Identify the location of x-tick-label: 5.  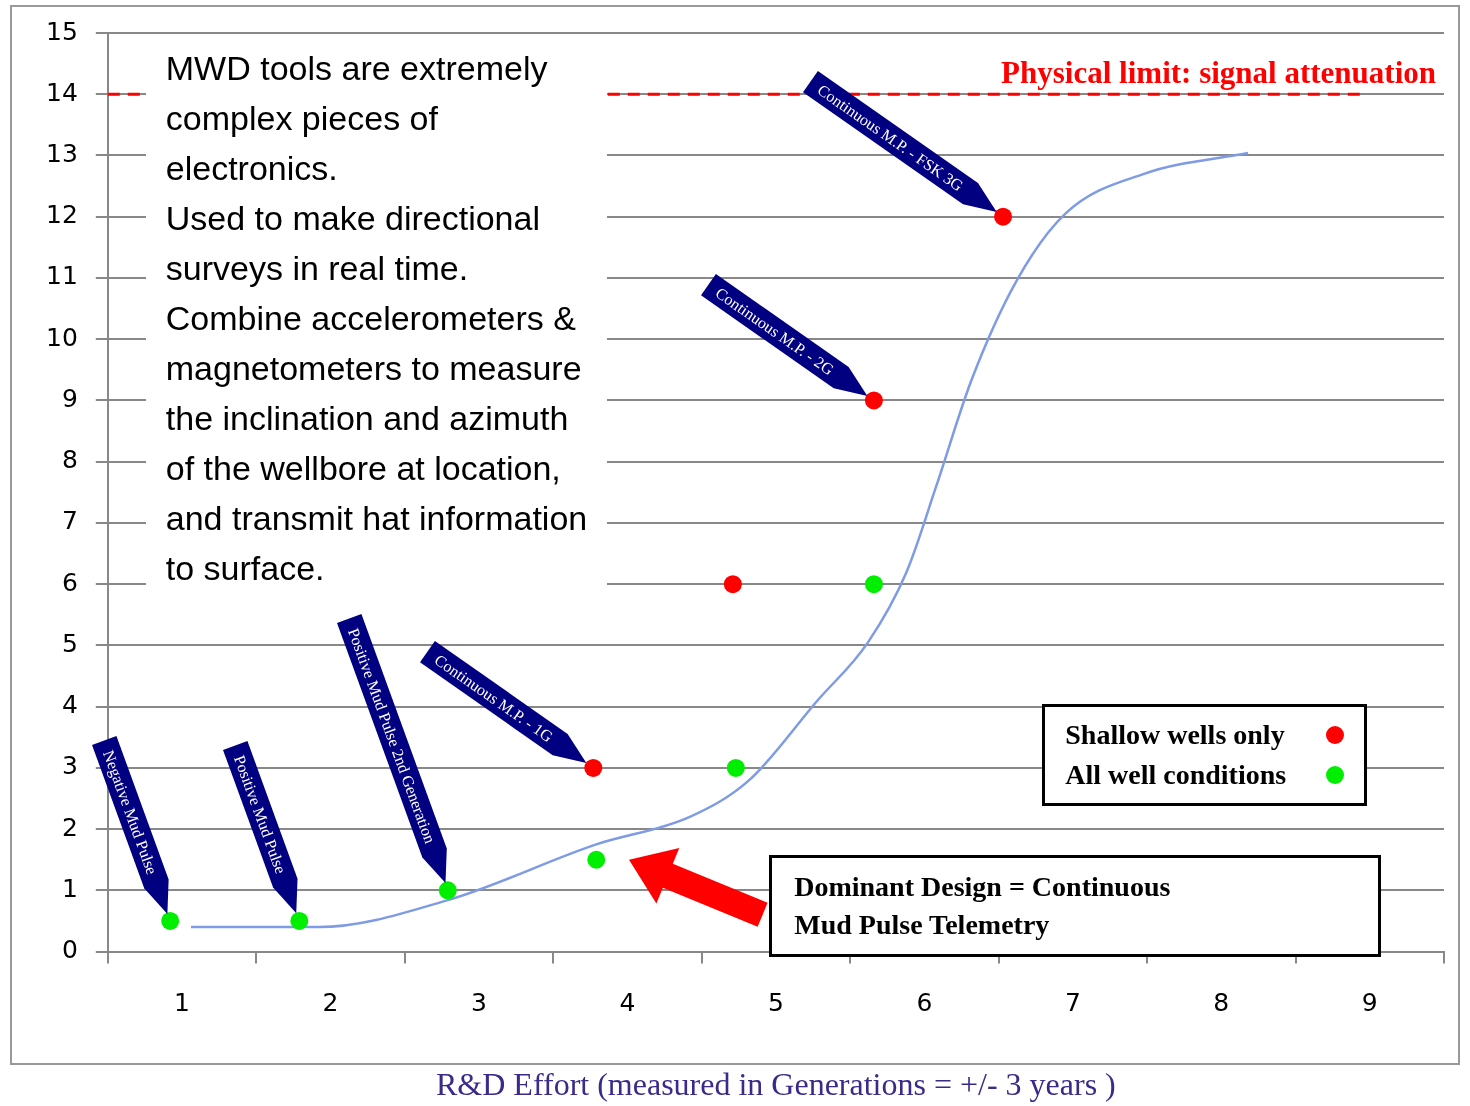
(775, 1003).